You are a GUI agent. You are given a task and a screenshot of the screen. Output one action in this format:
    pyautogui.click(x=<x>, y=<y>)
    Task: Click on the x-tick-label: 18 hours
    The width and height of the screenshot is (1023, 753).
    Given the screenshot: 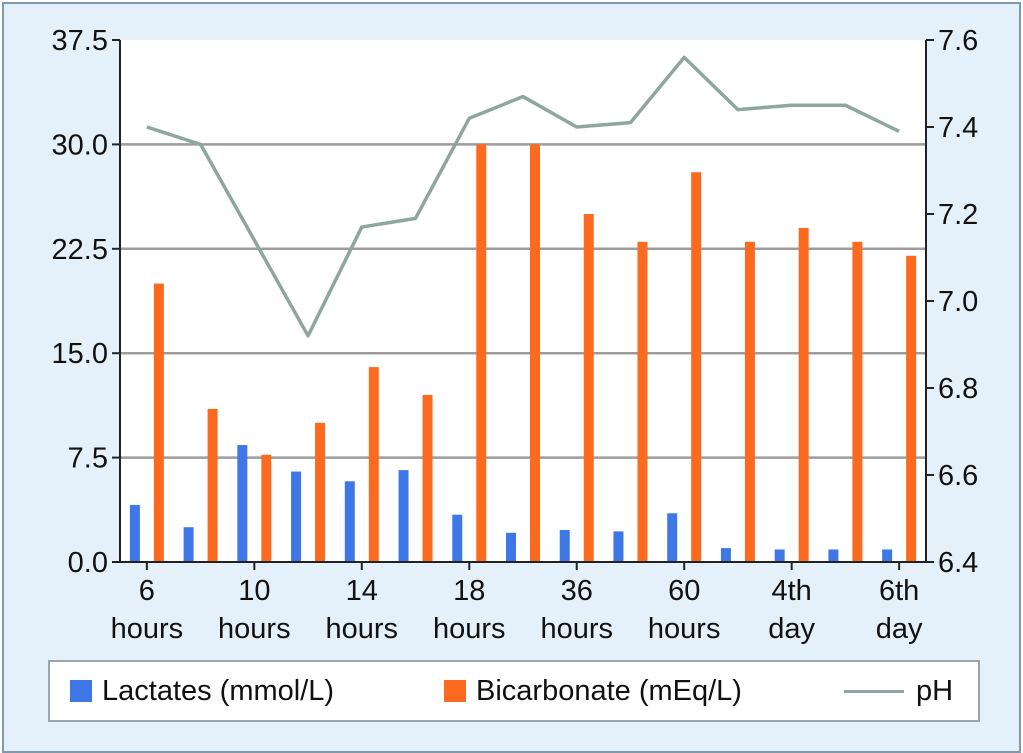 What is the action you would take?
    pyautogui.click(x=469, y=610)
    